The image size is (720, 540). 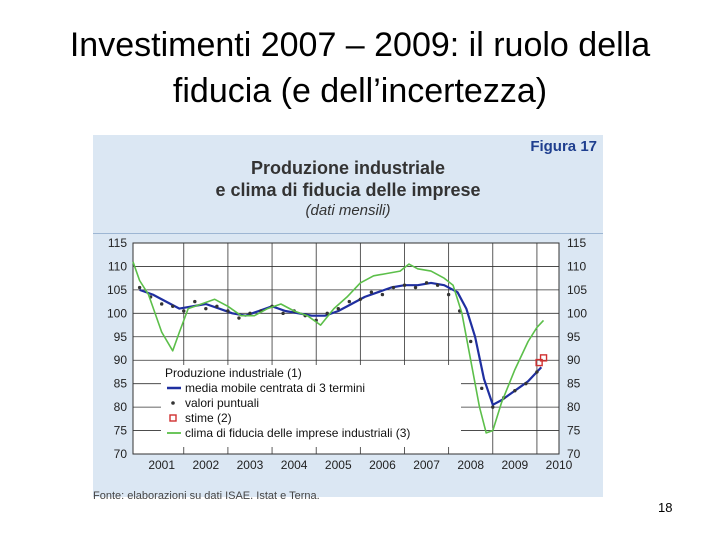 What do you see at coordinates (426, 465) in the screenshot?
I see `x-tick-label: 2007` at bounding box center [426, 465].